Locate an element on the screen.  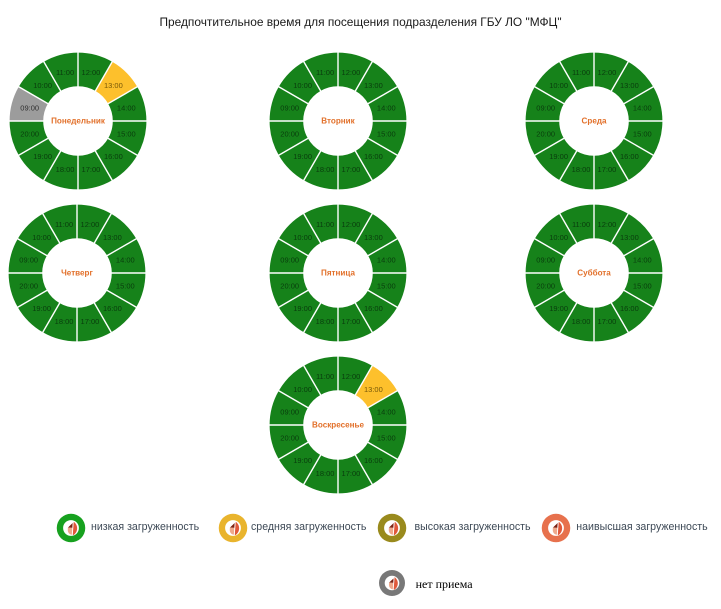
svg-text: Вторник is located at coordinates (339, 121).